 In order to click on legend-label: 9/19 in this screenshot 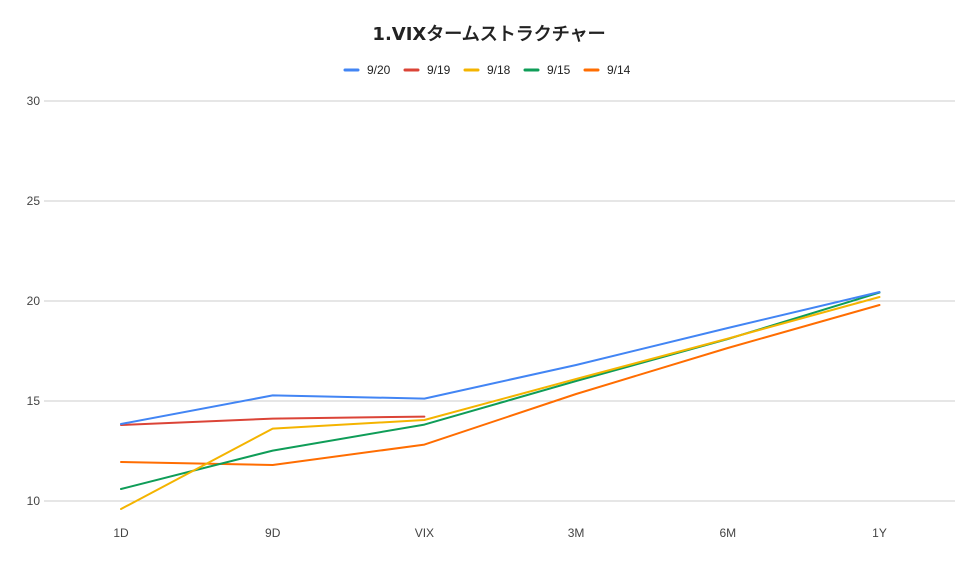, I will do `click(439, 70)`.